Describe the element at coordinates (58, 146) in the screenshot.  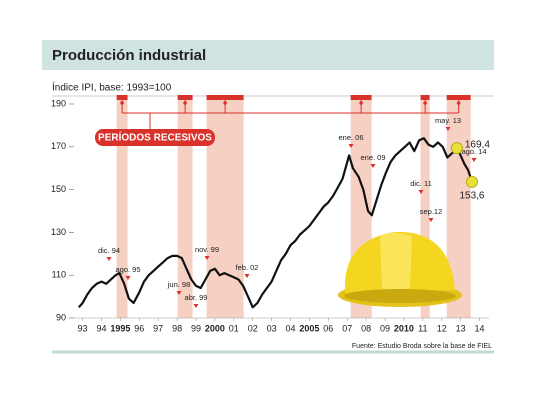
I see `y-tick-label: 170` at that location.